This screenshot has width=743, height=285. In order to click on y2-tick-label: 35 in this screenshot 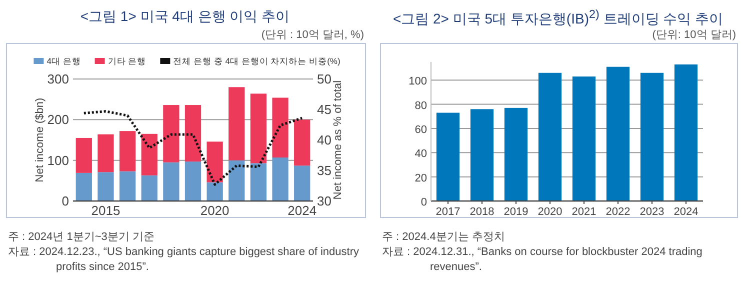, I will do `click(324, 170)`.